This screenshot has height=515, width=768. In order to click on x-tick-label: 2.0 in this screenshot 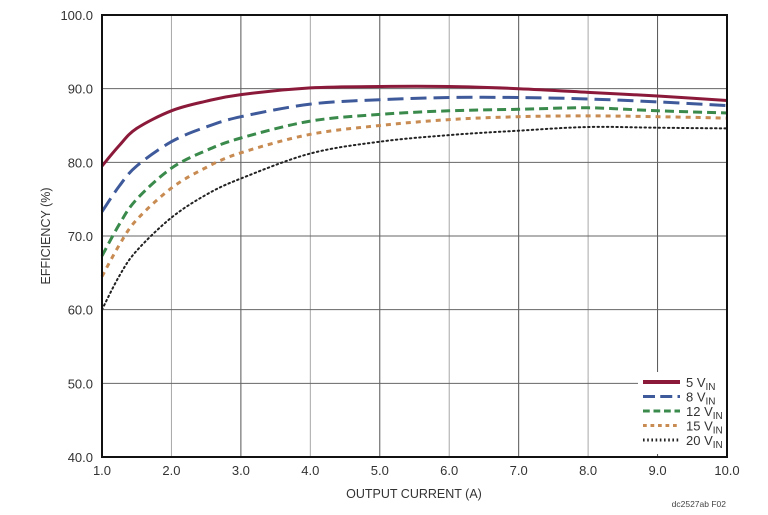, I will do `click(171, 470)`.